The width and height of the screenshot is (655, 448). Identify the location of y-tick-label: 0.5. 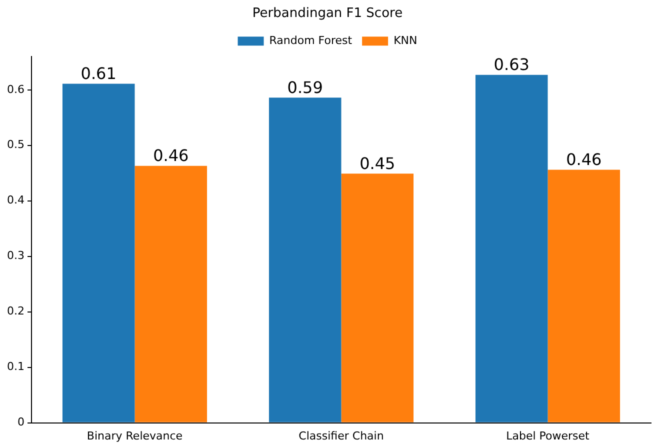
(15, 145).